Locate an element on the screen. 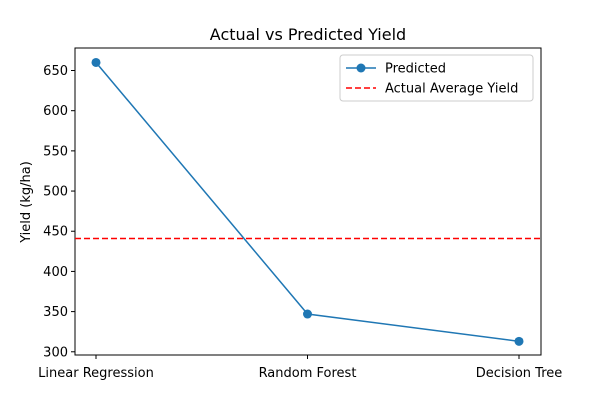 This screenshot has width=600, height=400. y-tick-label: 450 is located at coordinates (55, 232).